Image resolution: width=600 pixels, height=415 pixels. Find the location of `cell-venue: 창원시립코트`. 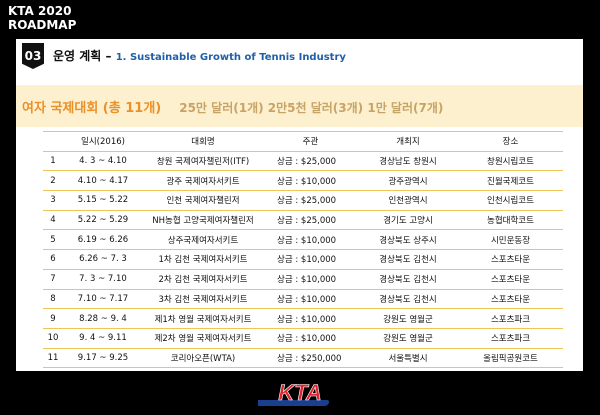

cell-venue: 창원시립코트 is located at coordinates (510, 161).